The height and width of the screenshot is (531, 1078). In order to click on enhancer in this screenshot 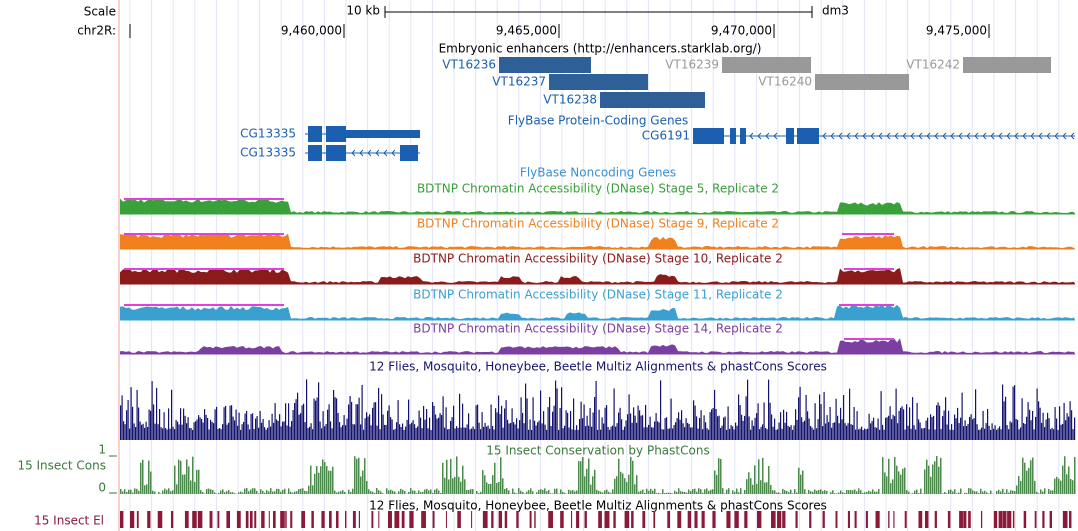, I will do `click(598, 82)`.